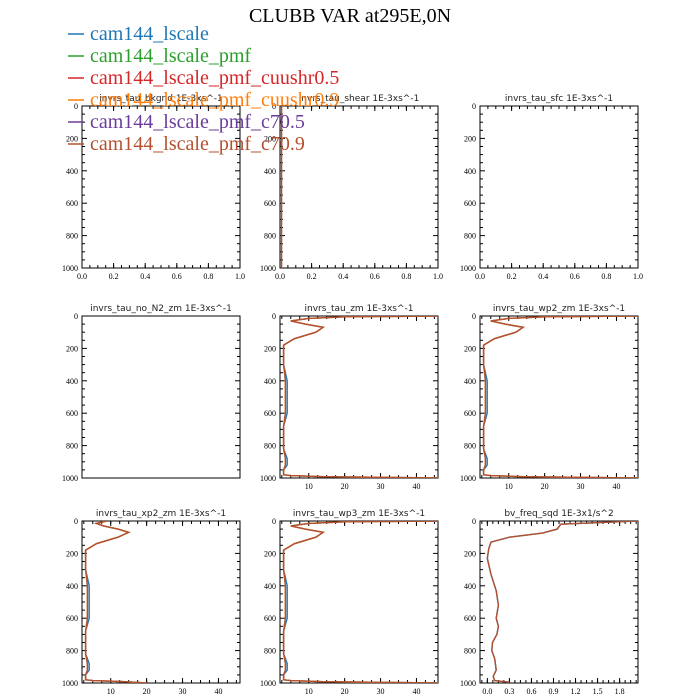 This screenshot has width=700, height=700. Describe the element at coordinates (559, 309) in the screenshot. I see `panel-title: invrs_tau_wp2_zm 1E-3xs^-1` at that location.